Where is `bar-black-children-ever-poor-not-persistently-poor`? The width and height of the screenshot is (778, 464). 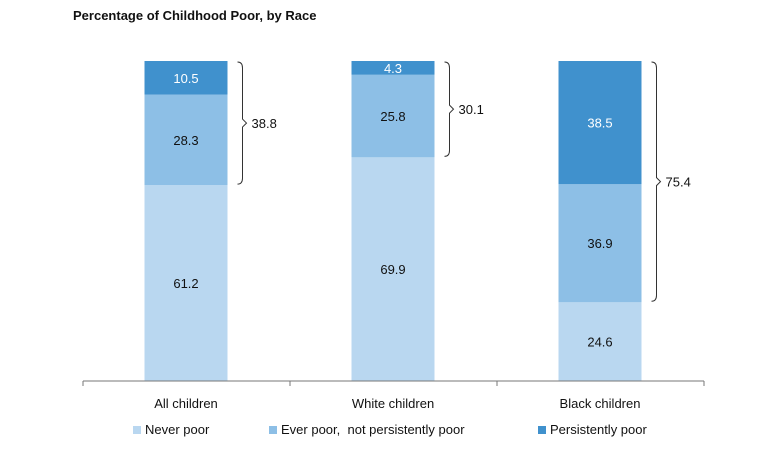
bar-black-children-ever-poor-not-persistently-poor is located at coordinates (600, 243).